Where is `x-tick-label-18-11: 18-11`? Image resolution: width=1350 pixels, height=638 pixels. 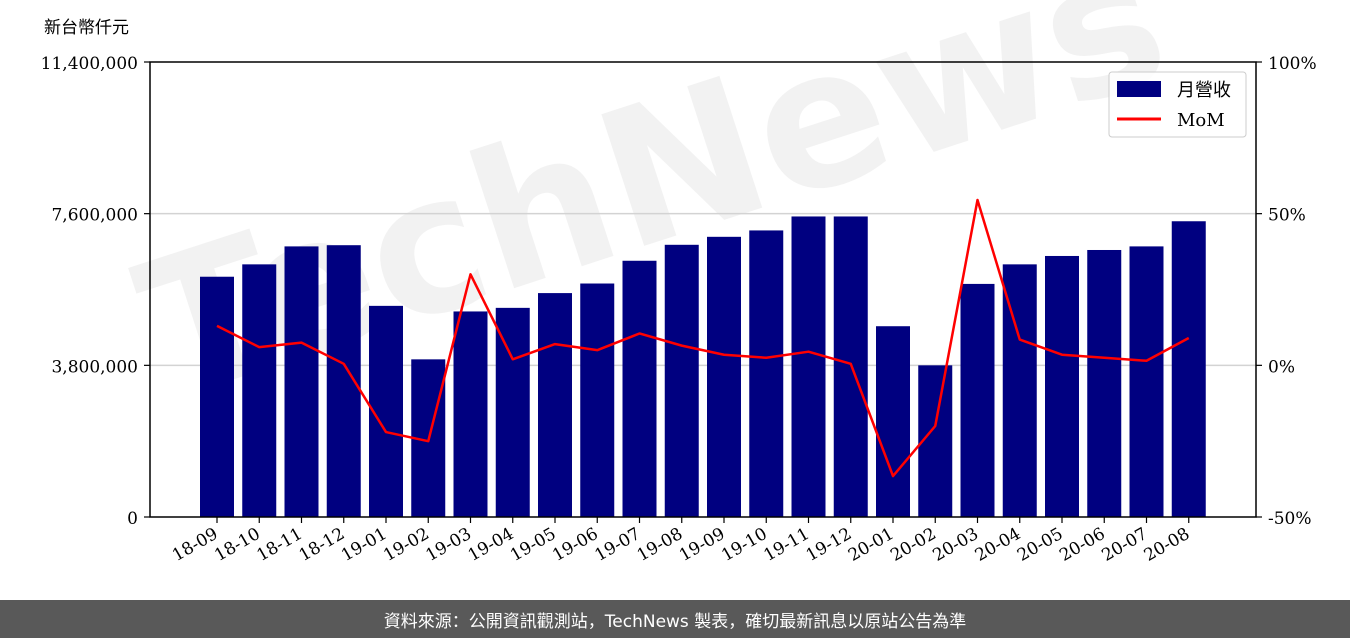 x-tick-label-18-11: 18-11 is located at coordinates (280, 545).